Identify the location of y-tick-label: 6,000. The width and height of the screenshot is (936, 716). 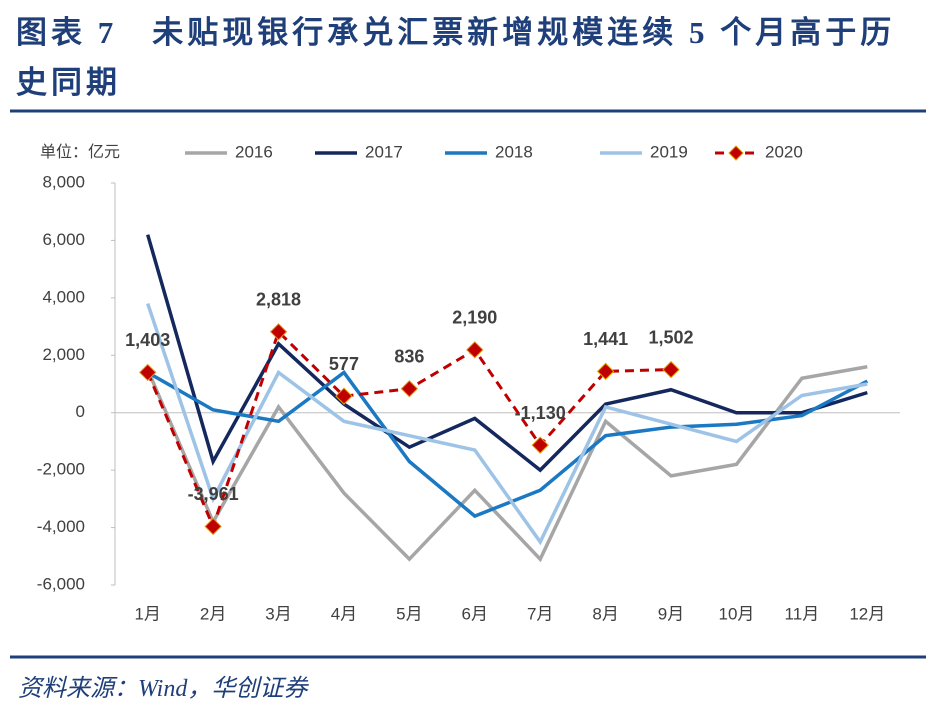
(63, 239).